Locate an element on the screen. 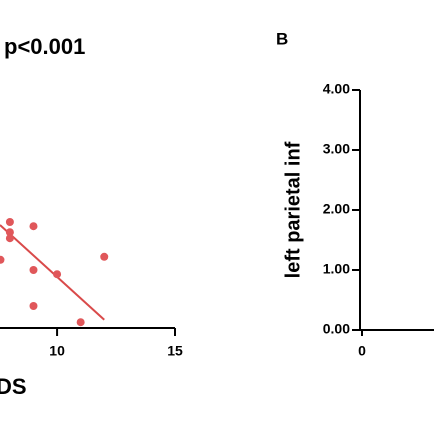  x-tick-label: 10 is located at coordinates (57, 351).